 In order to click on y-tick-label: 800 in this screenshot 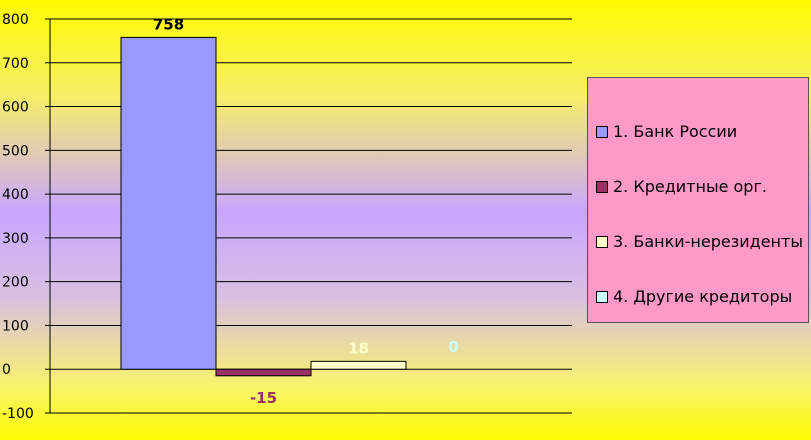, I will do `click(15, 20)`.